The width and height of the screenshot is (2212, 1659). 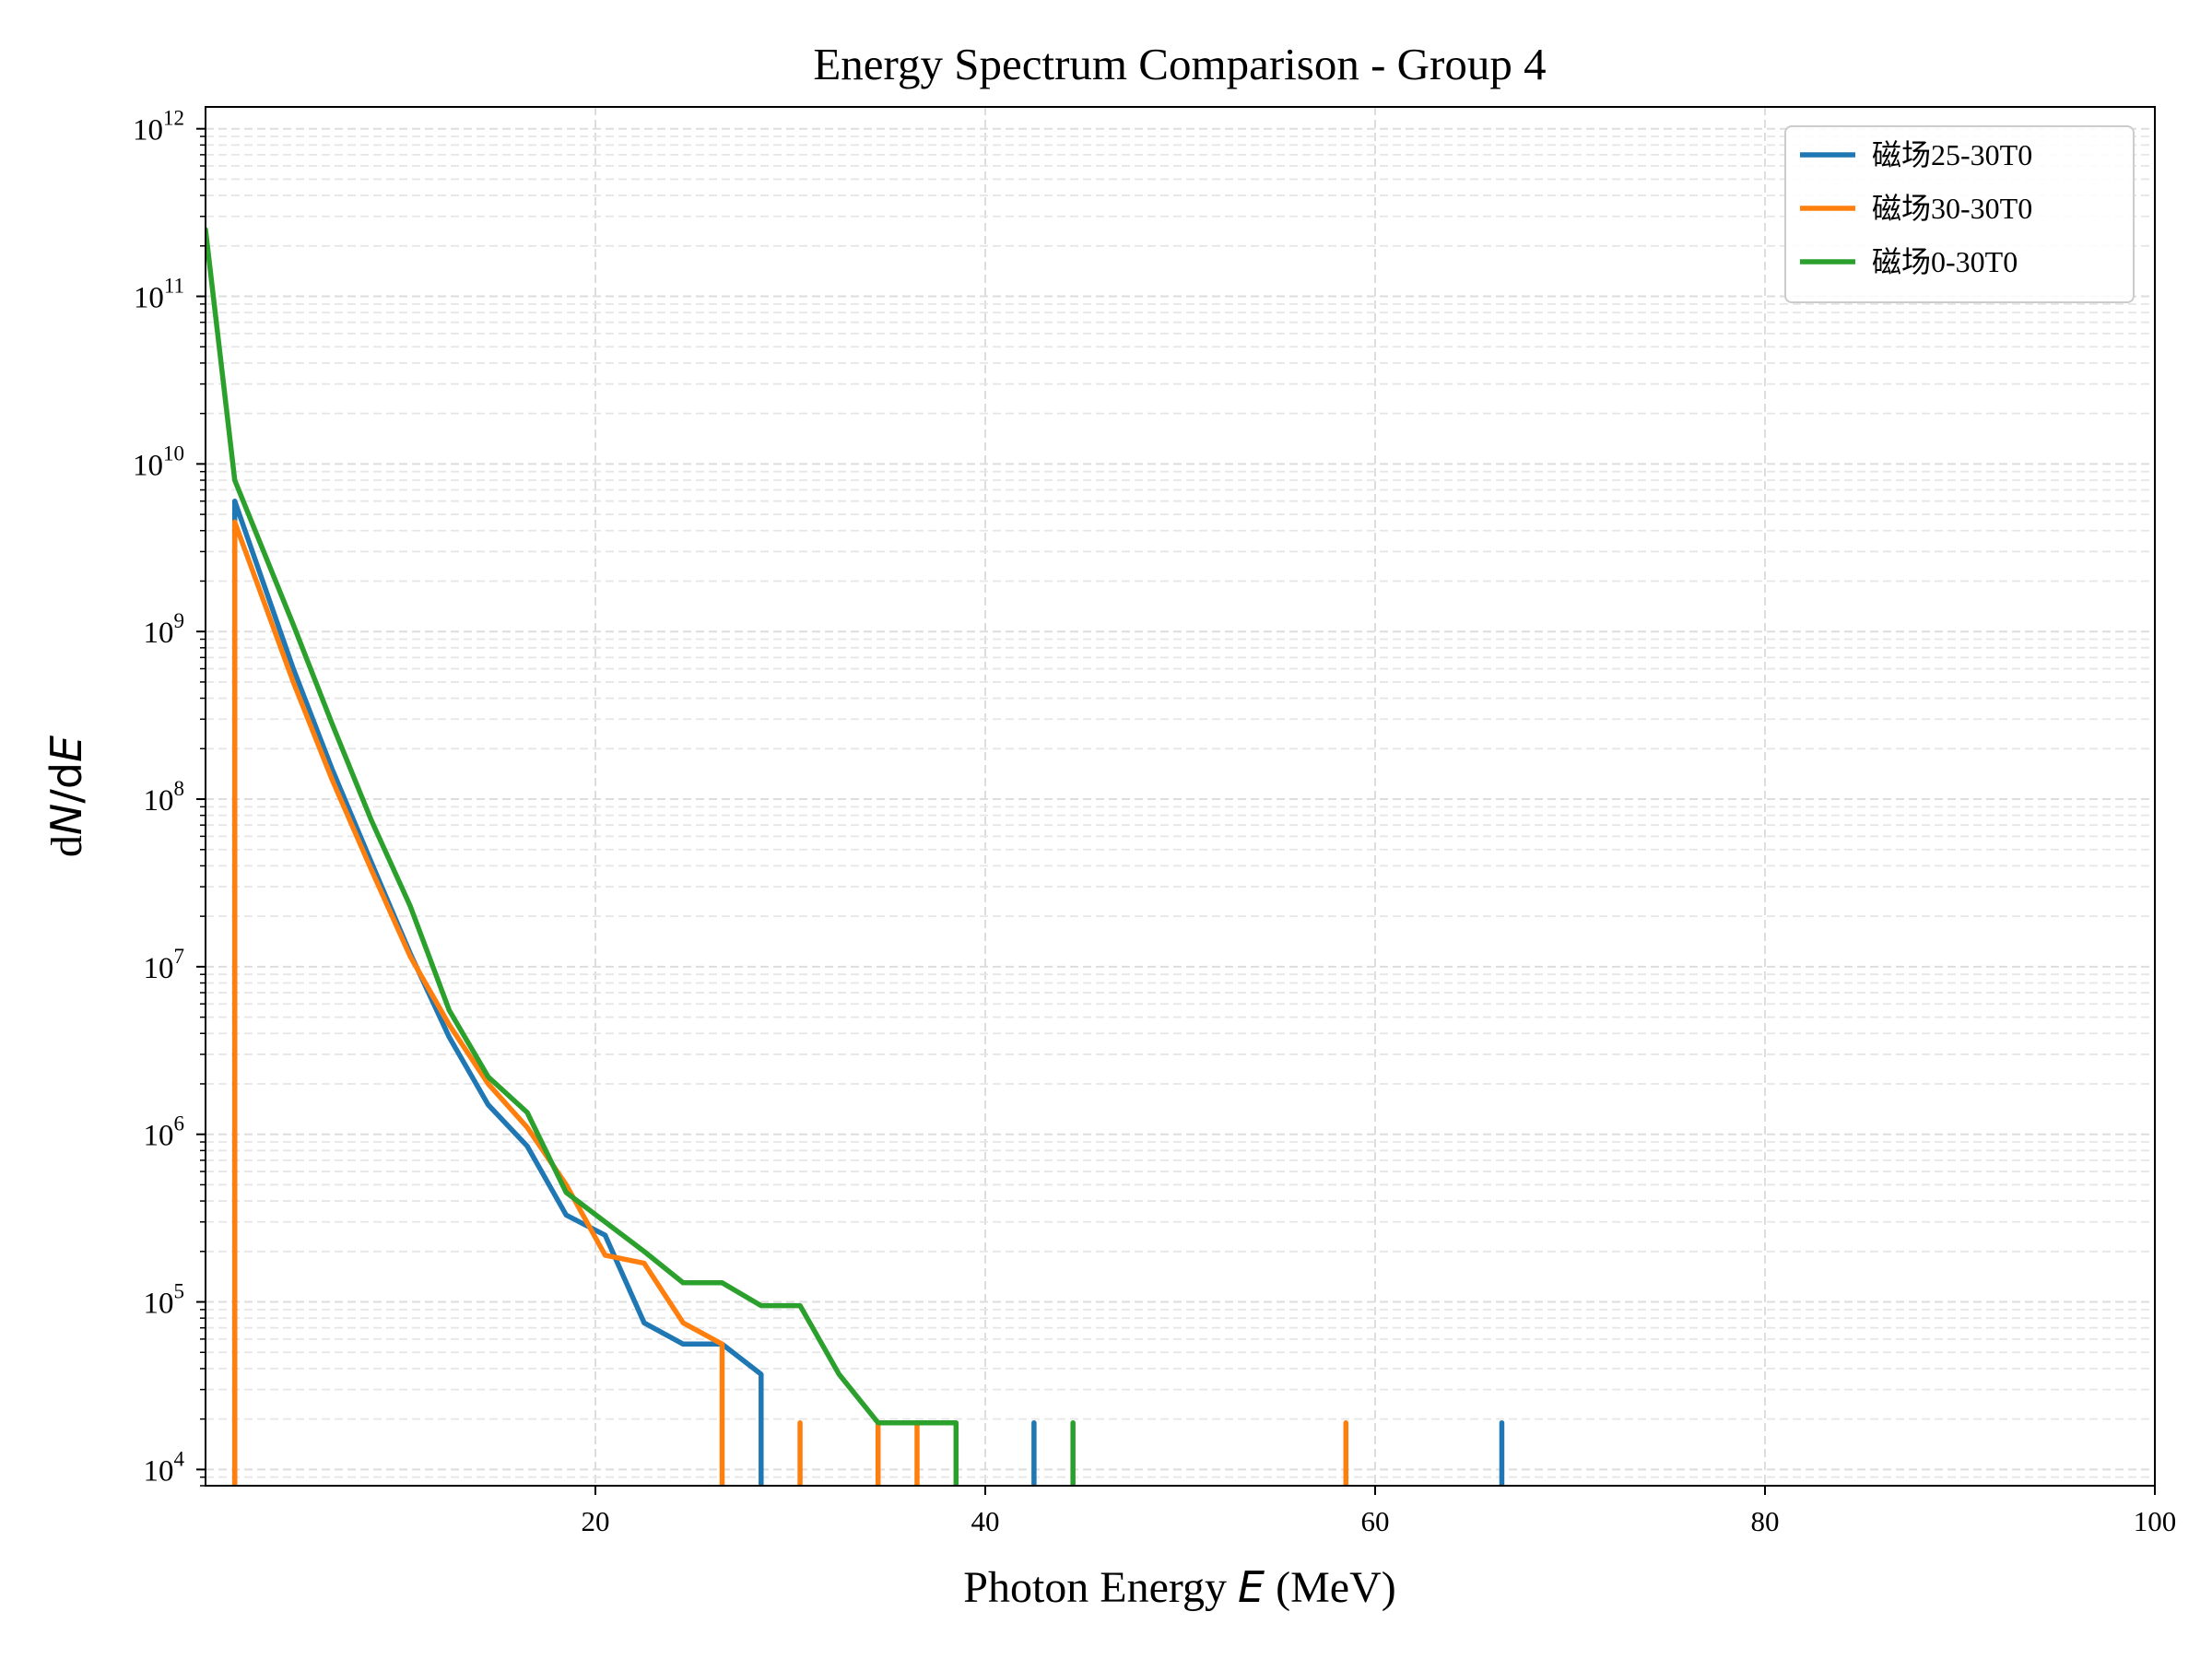 I want to click on y-tick-label-exponent: 9, so click(x=179, y=620).